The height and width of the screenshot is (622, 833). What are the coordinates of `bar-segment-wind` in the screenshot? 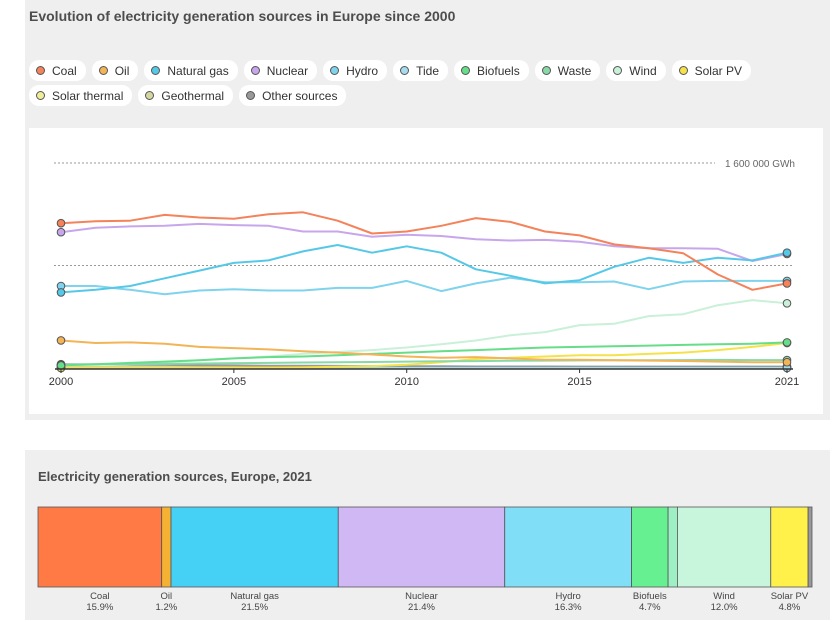 It's located at (724, 547).